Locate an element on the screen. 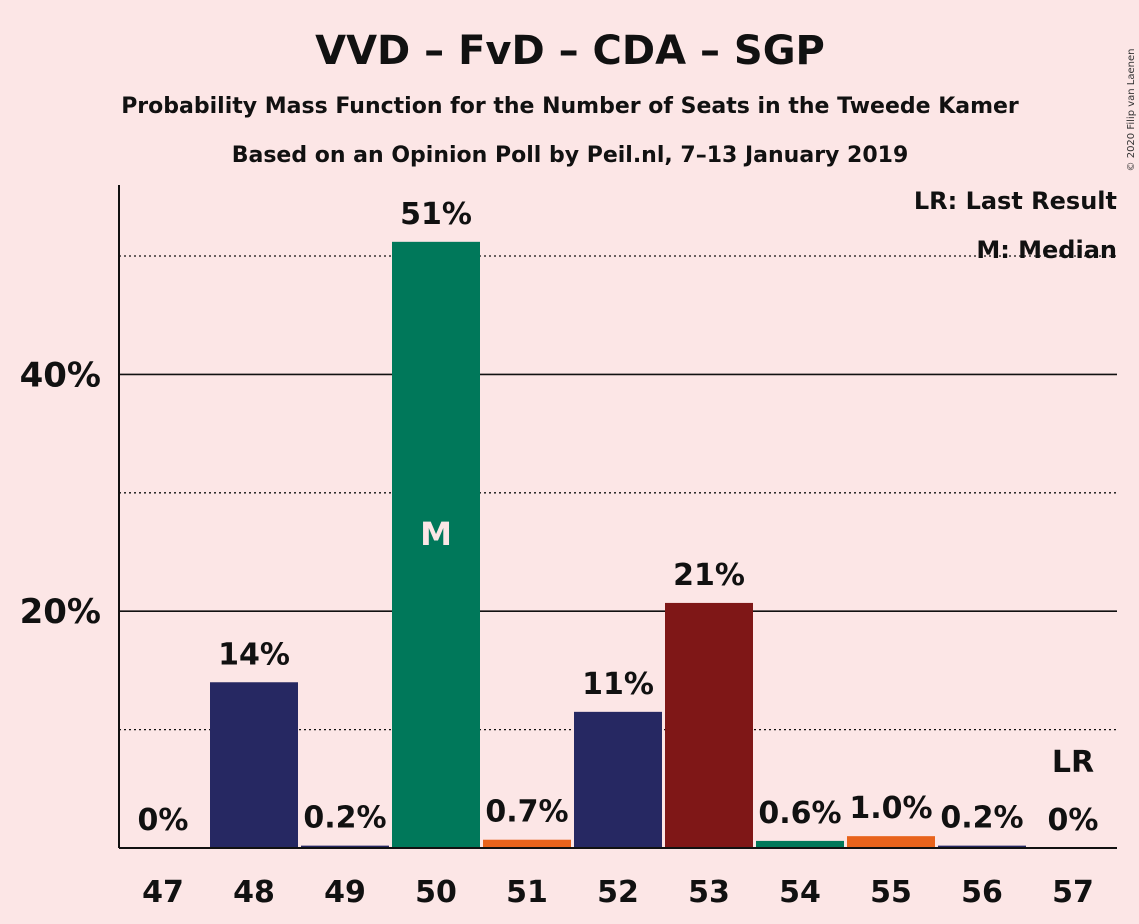  data-label-49: 0.2% is located at coordinates (344, 818).